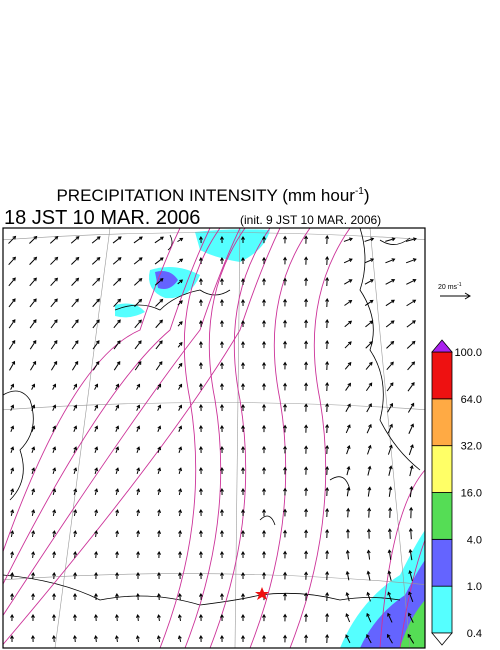  Describe the element at coordinates (468, 353) in the screenshot. I see `colorbar-label: 100.0` at that location.